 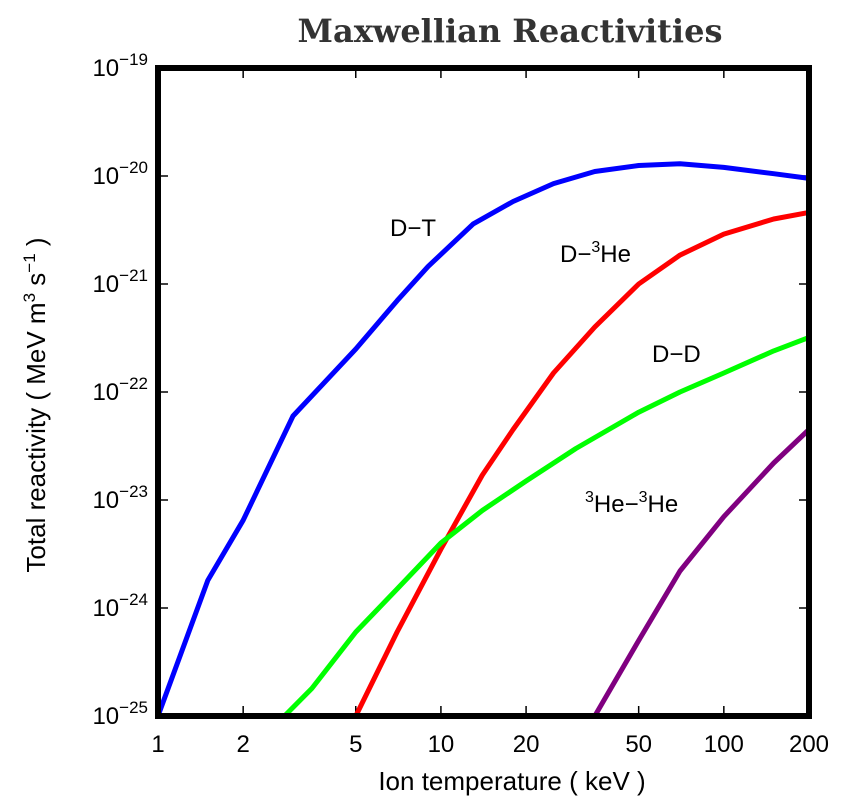 What do you see at coordinates (35, 404) in the screenshot?
I see `y-axis-label: Total reactivity ( MeV m3 s−1 )` at bounding box center [35, 404].